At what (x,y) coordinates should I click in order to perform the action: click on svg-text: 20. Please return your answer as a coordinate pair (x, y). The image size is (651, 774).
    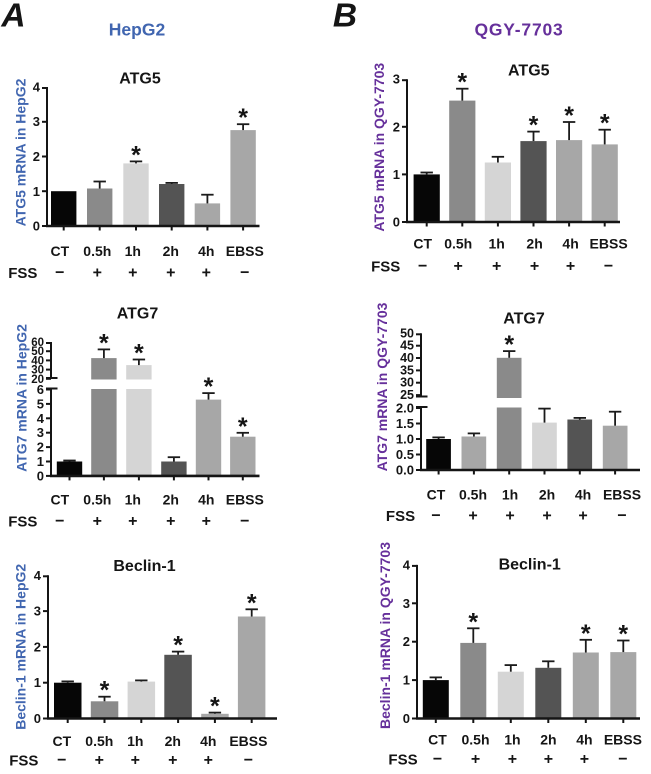
    Looking at the image, I should click on (37, 380).